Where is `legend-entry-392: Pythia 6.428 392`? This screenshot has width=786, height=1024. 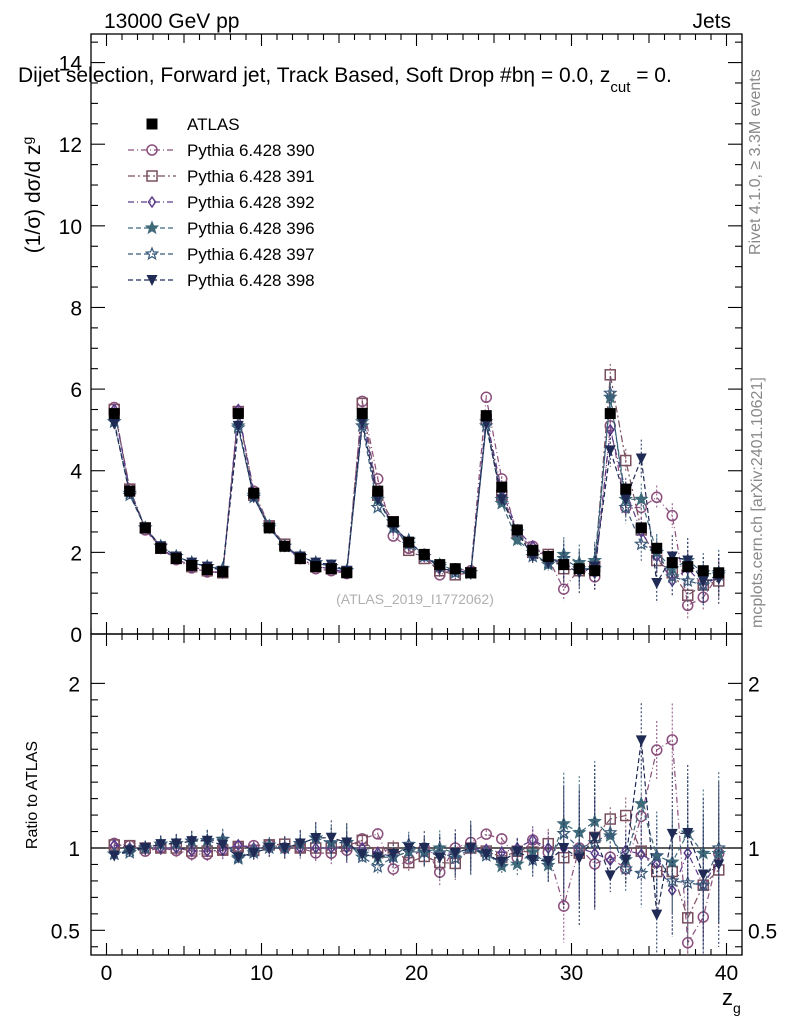
legend-entry-392: Pythia 6.428 392 is located at coordinates (221, 202).